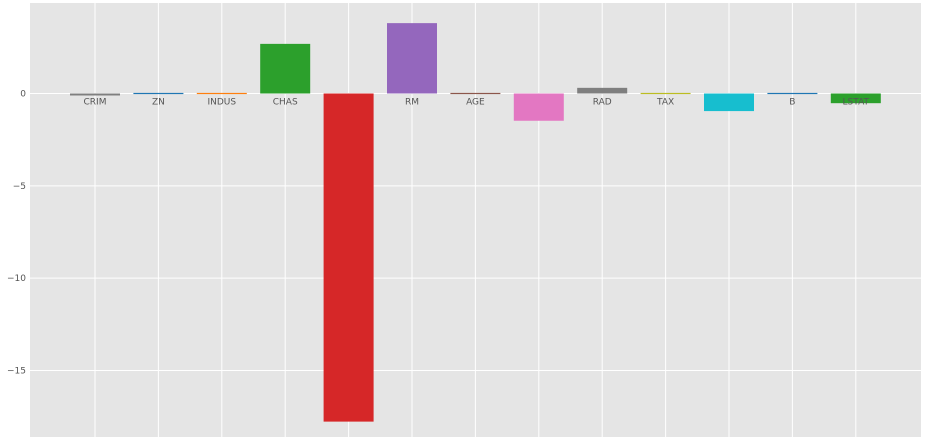  Describe the element at coordinates (16, 279) in the screenshot. I see `y-tick-label: −10` at that location.